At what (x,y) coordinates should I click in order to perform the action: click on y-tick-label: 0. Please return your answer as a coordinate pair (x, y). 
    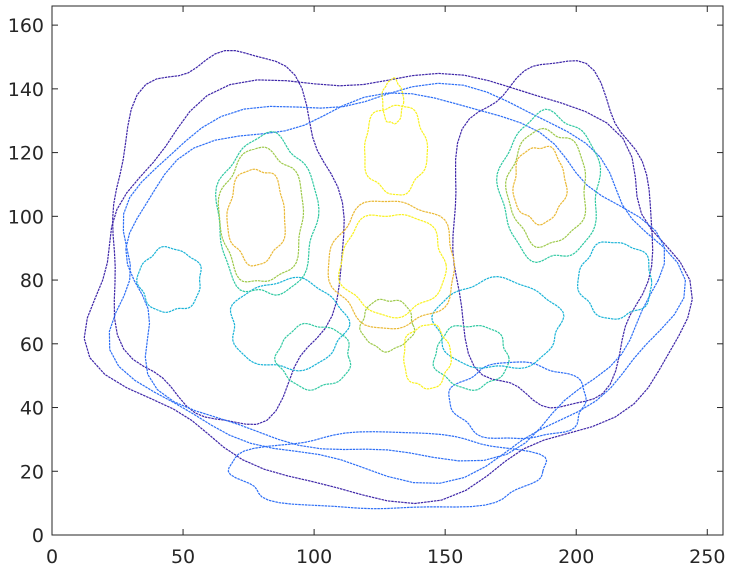
    Looking at the image, I should click on (38, 536).